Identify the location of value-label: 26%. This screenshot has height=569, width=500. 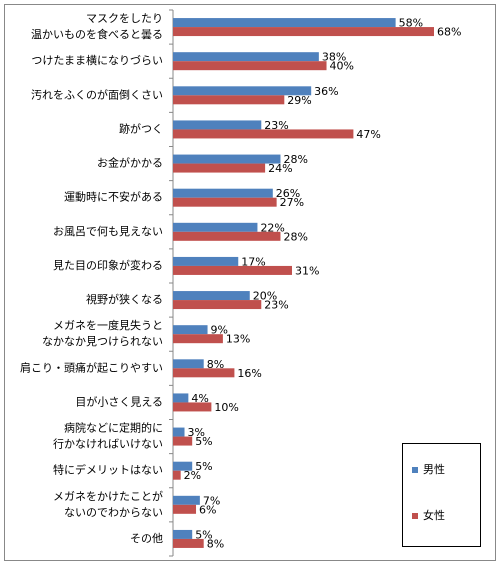
(288, 193).